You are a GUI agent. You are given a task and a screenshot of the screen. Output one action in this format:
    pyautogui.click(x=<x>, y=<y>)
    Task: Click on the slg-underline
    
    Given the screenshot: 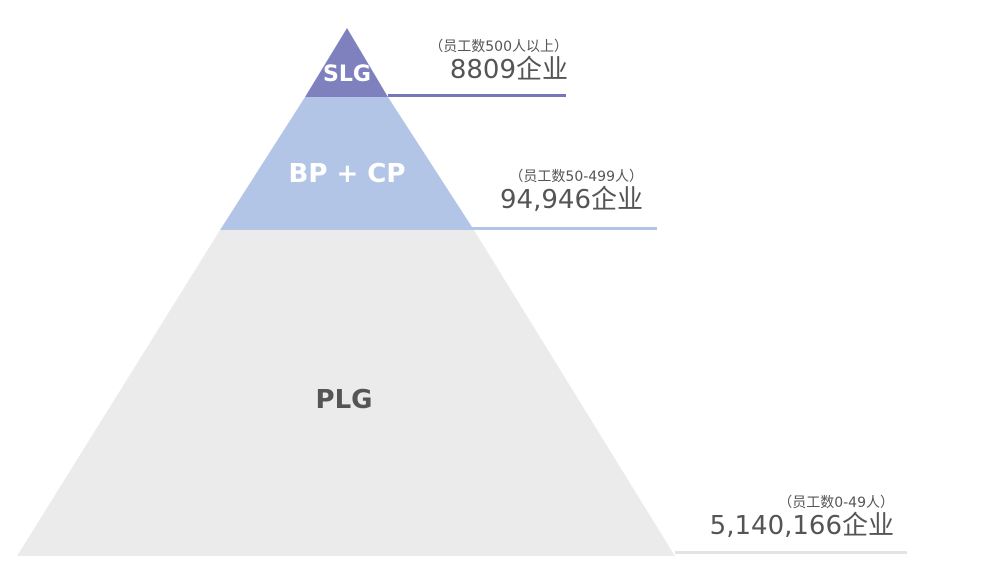 What is the action you would take?
    pyautogui.click(x=477, y=95)
    